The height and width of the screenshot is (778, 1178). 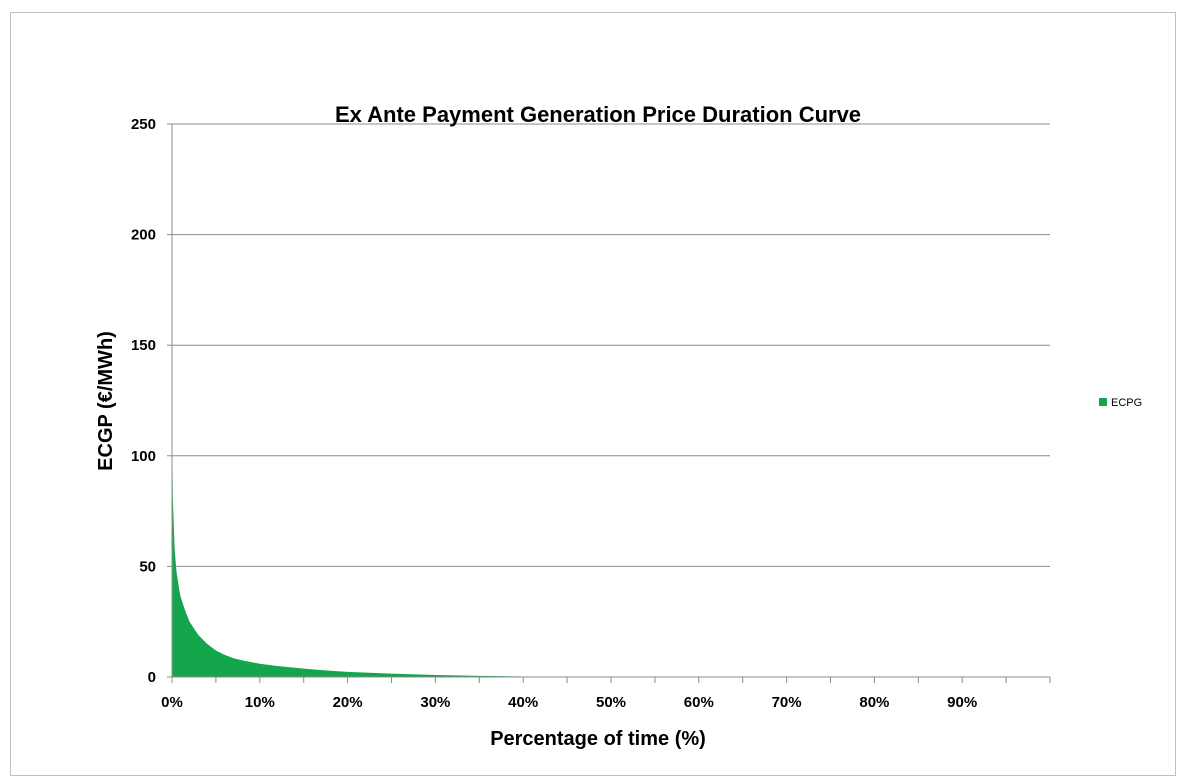 I want to click on y-tick-label-5: 250, so click(x=143, y=124).